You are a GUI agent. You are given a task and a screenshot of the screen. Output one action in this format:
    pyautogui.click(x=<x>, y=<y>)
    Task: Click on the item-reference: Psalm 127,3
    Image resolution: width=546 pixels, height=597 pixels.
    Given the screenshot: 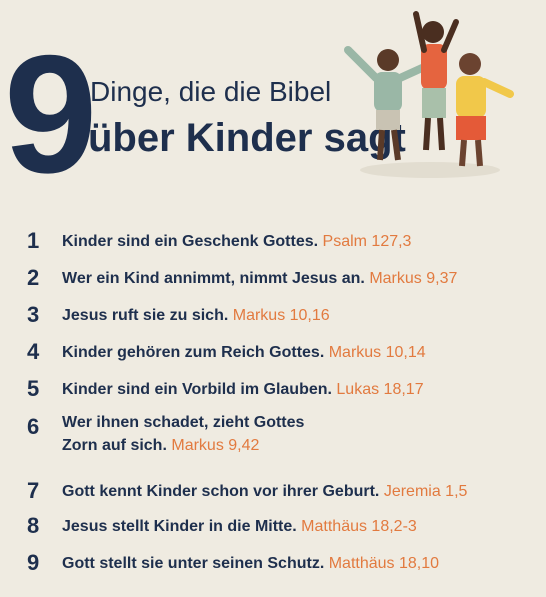 What is the action you would take?
    pyautogui.click(x=367, y=241)
    